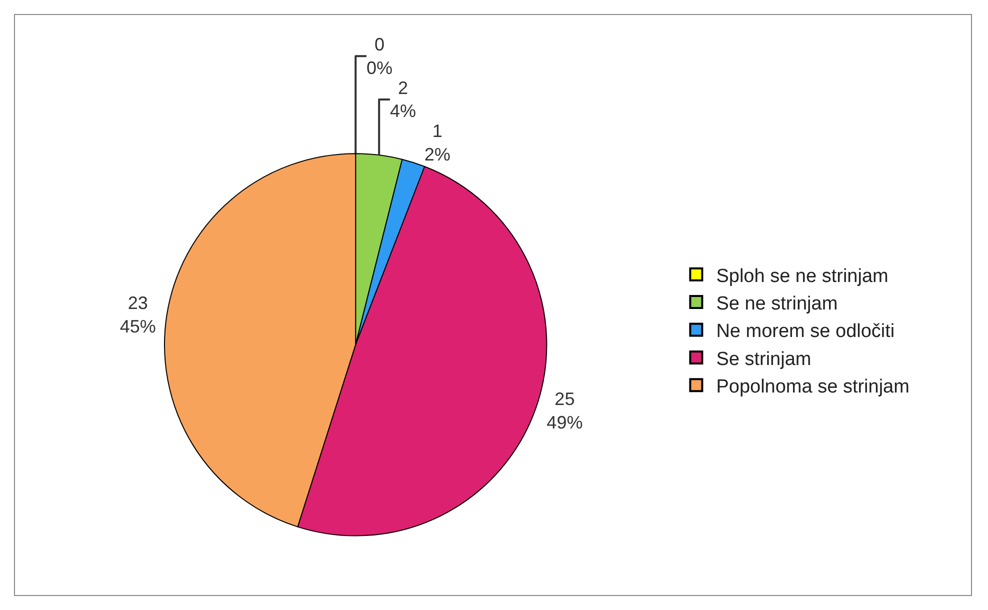 Image resolution: width=988 pixels, height=610 pixels. What do you see at coordinates (764, 359) in the screenshot?
I see `legend-label: Se strinjam` at bounding box center [764, 359].